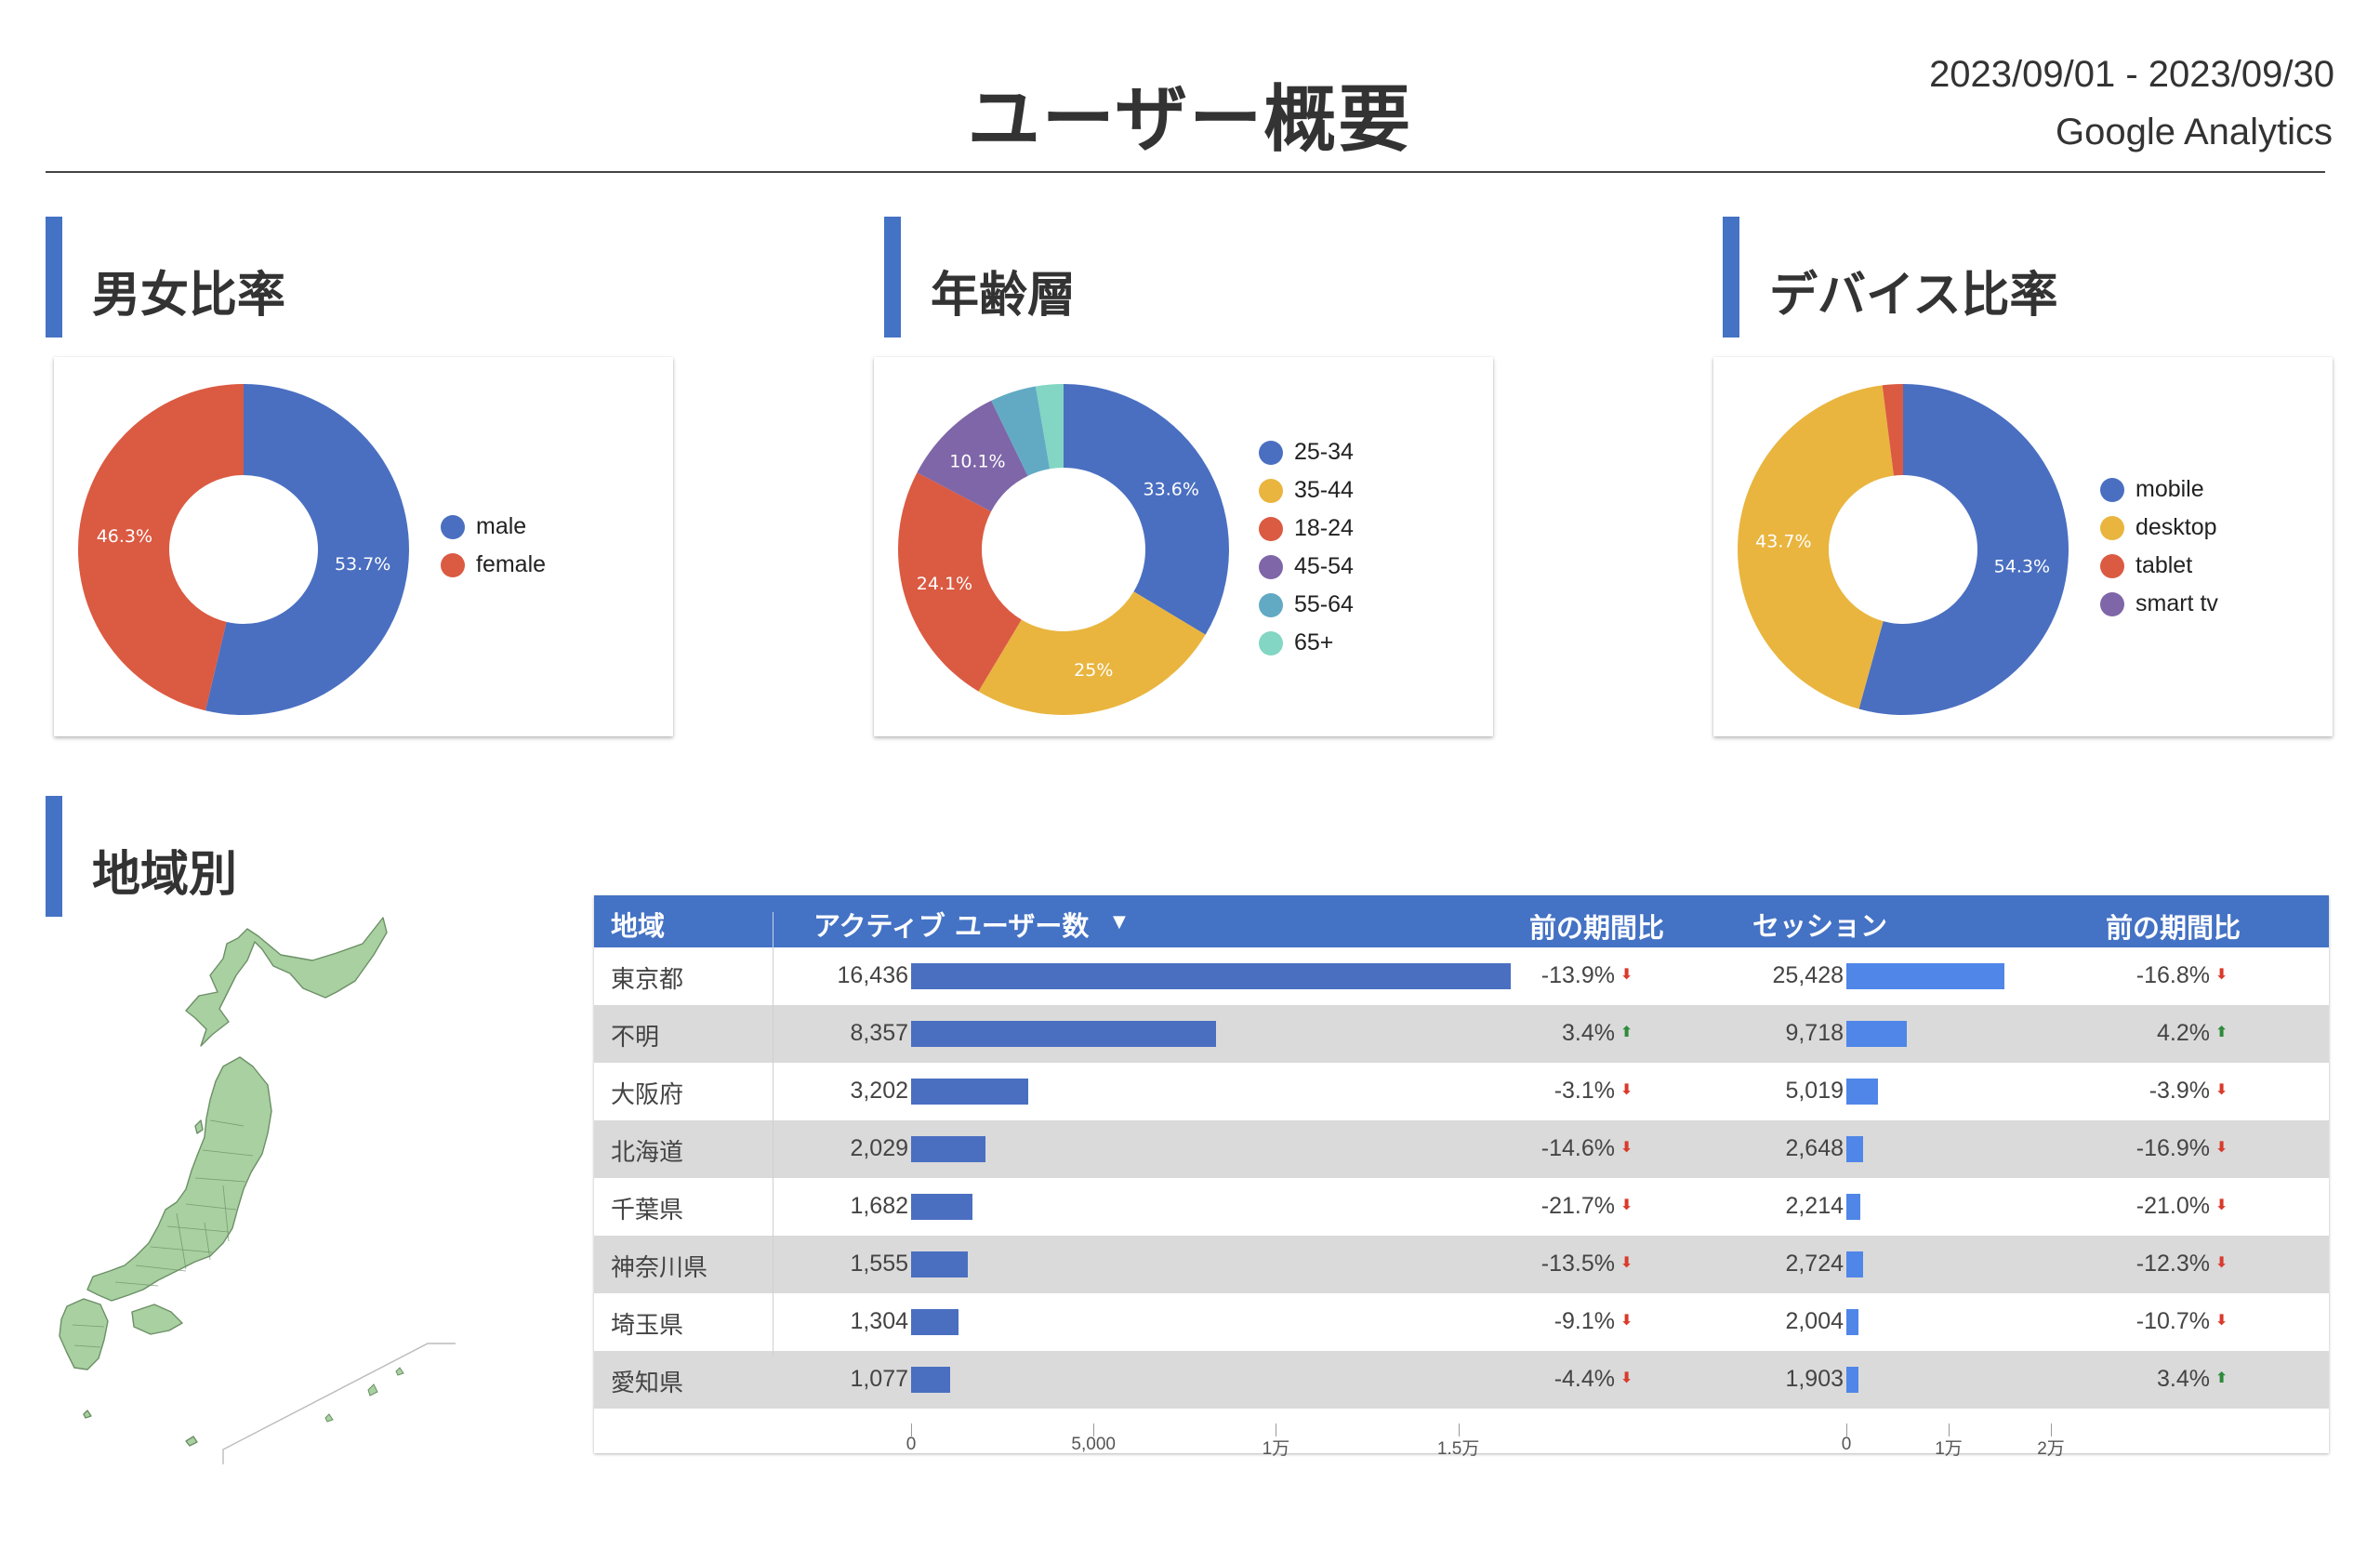 The height and width of the screenshot is (1562, 2380). I want to click on cell-users: 1,555, so click(879, 1264).